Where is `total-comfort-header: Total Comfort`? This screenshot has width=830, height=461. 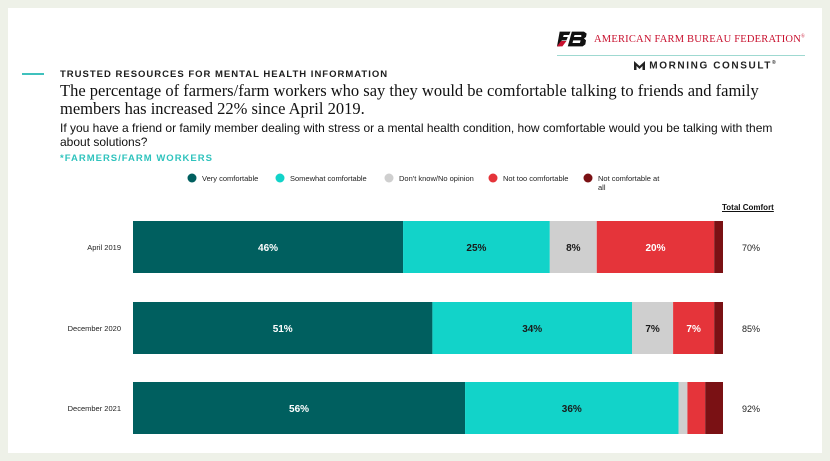 total-comfort-header: Total Comfort is located at coordinates (748, 207).